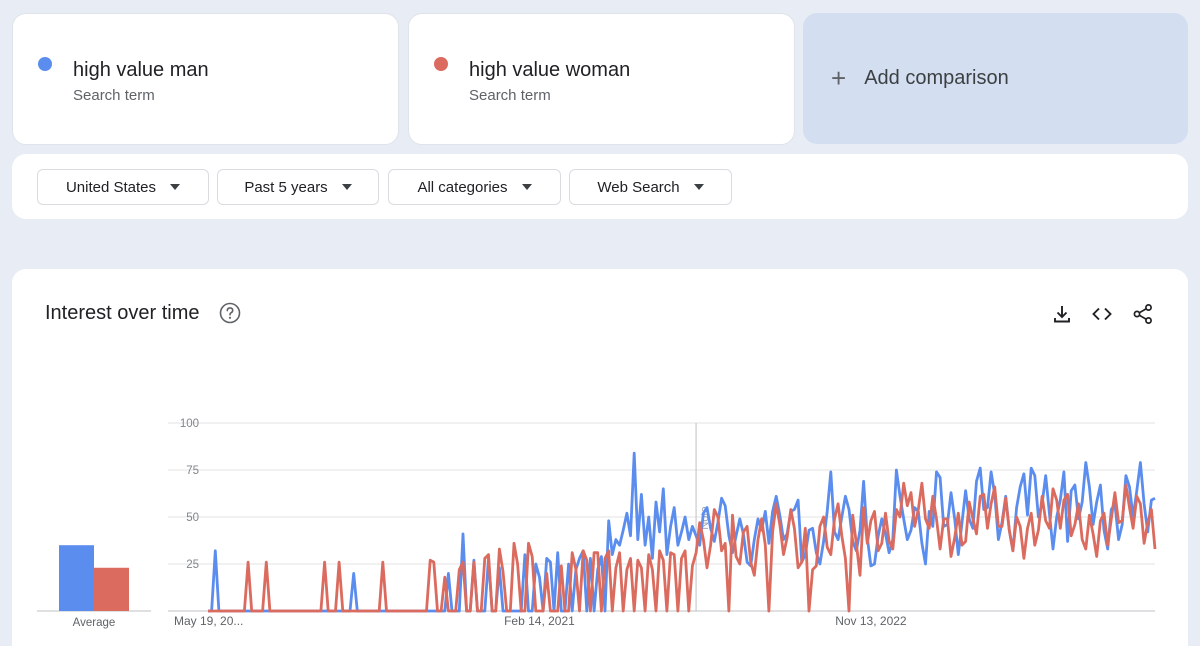  I want to click on filter-label: Web Search, so click(638, 187).